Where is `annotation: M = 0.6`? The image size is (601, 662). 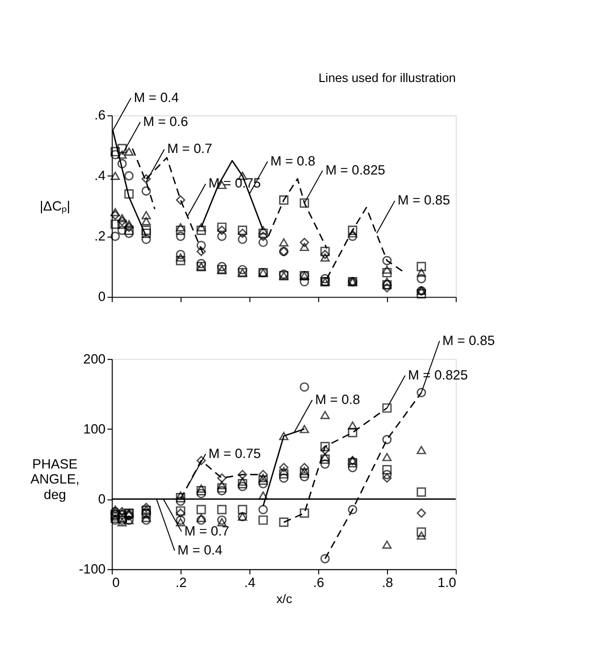
annotation: M = 0.6 is located at coordinates (165, 121).